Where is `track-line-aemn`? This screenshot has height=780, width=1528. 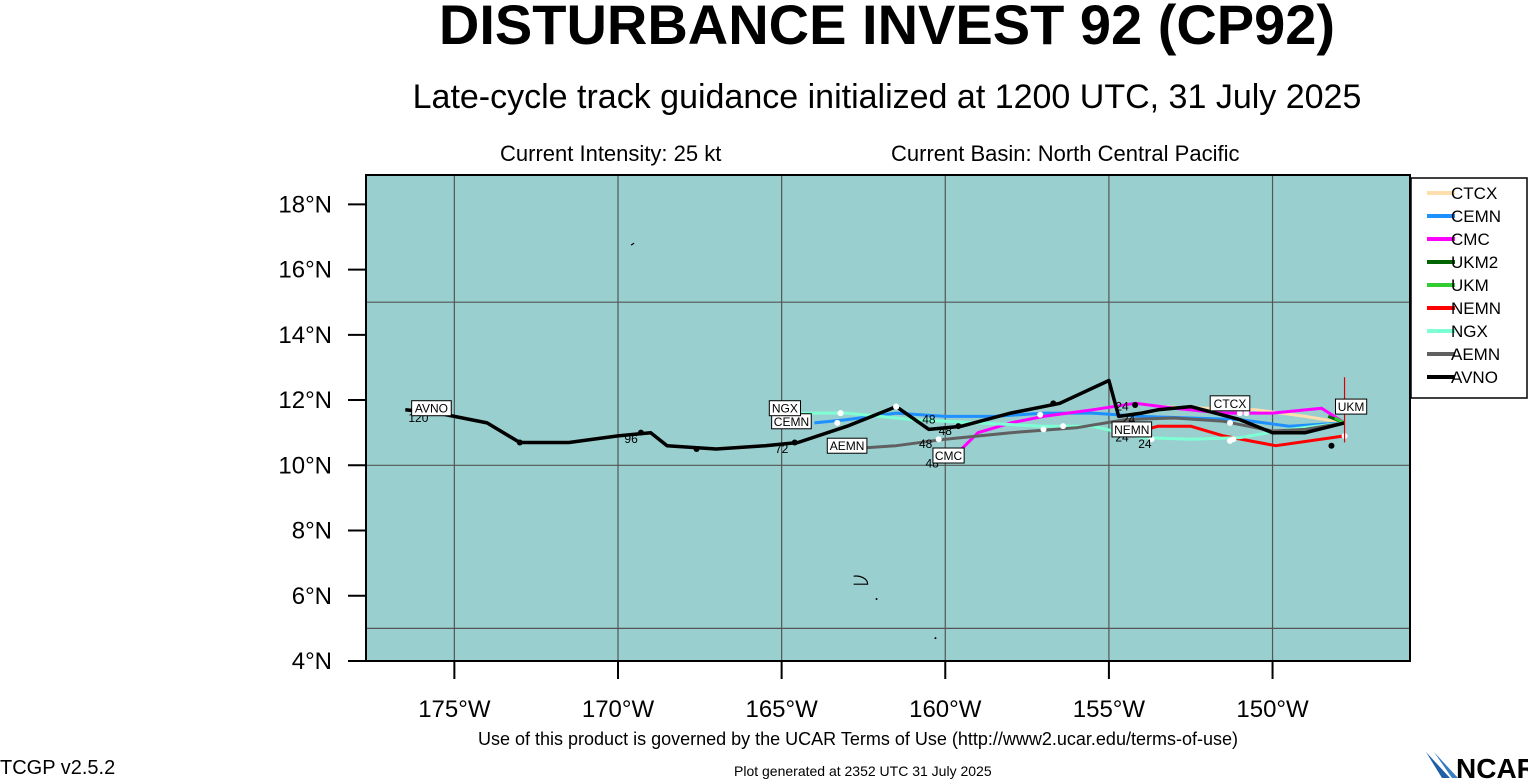 track-line-aemn is located at coordinates (1095, 433).